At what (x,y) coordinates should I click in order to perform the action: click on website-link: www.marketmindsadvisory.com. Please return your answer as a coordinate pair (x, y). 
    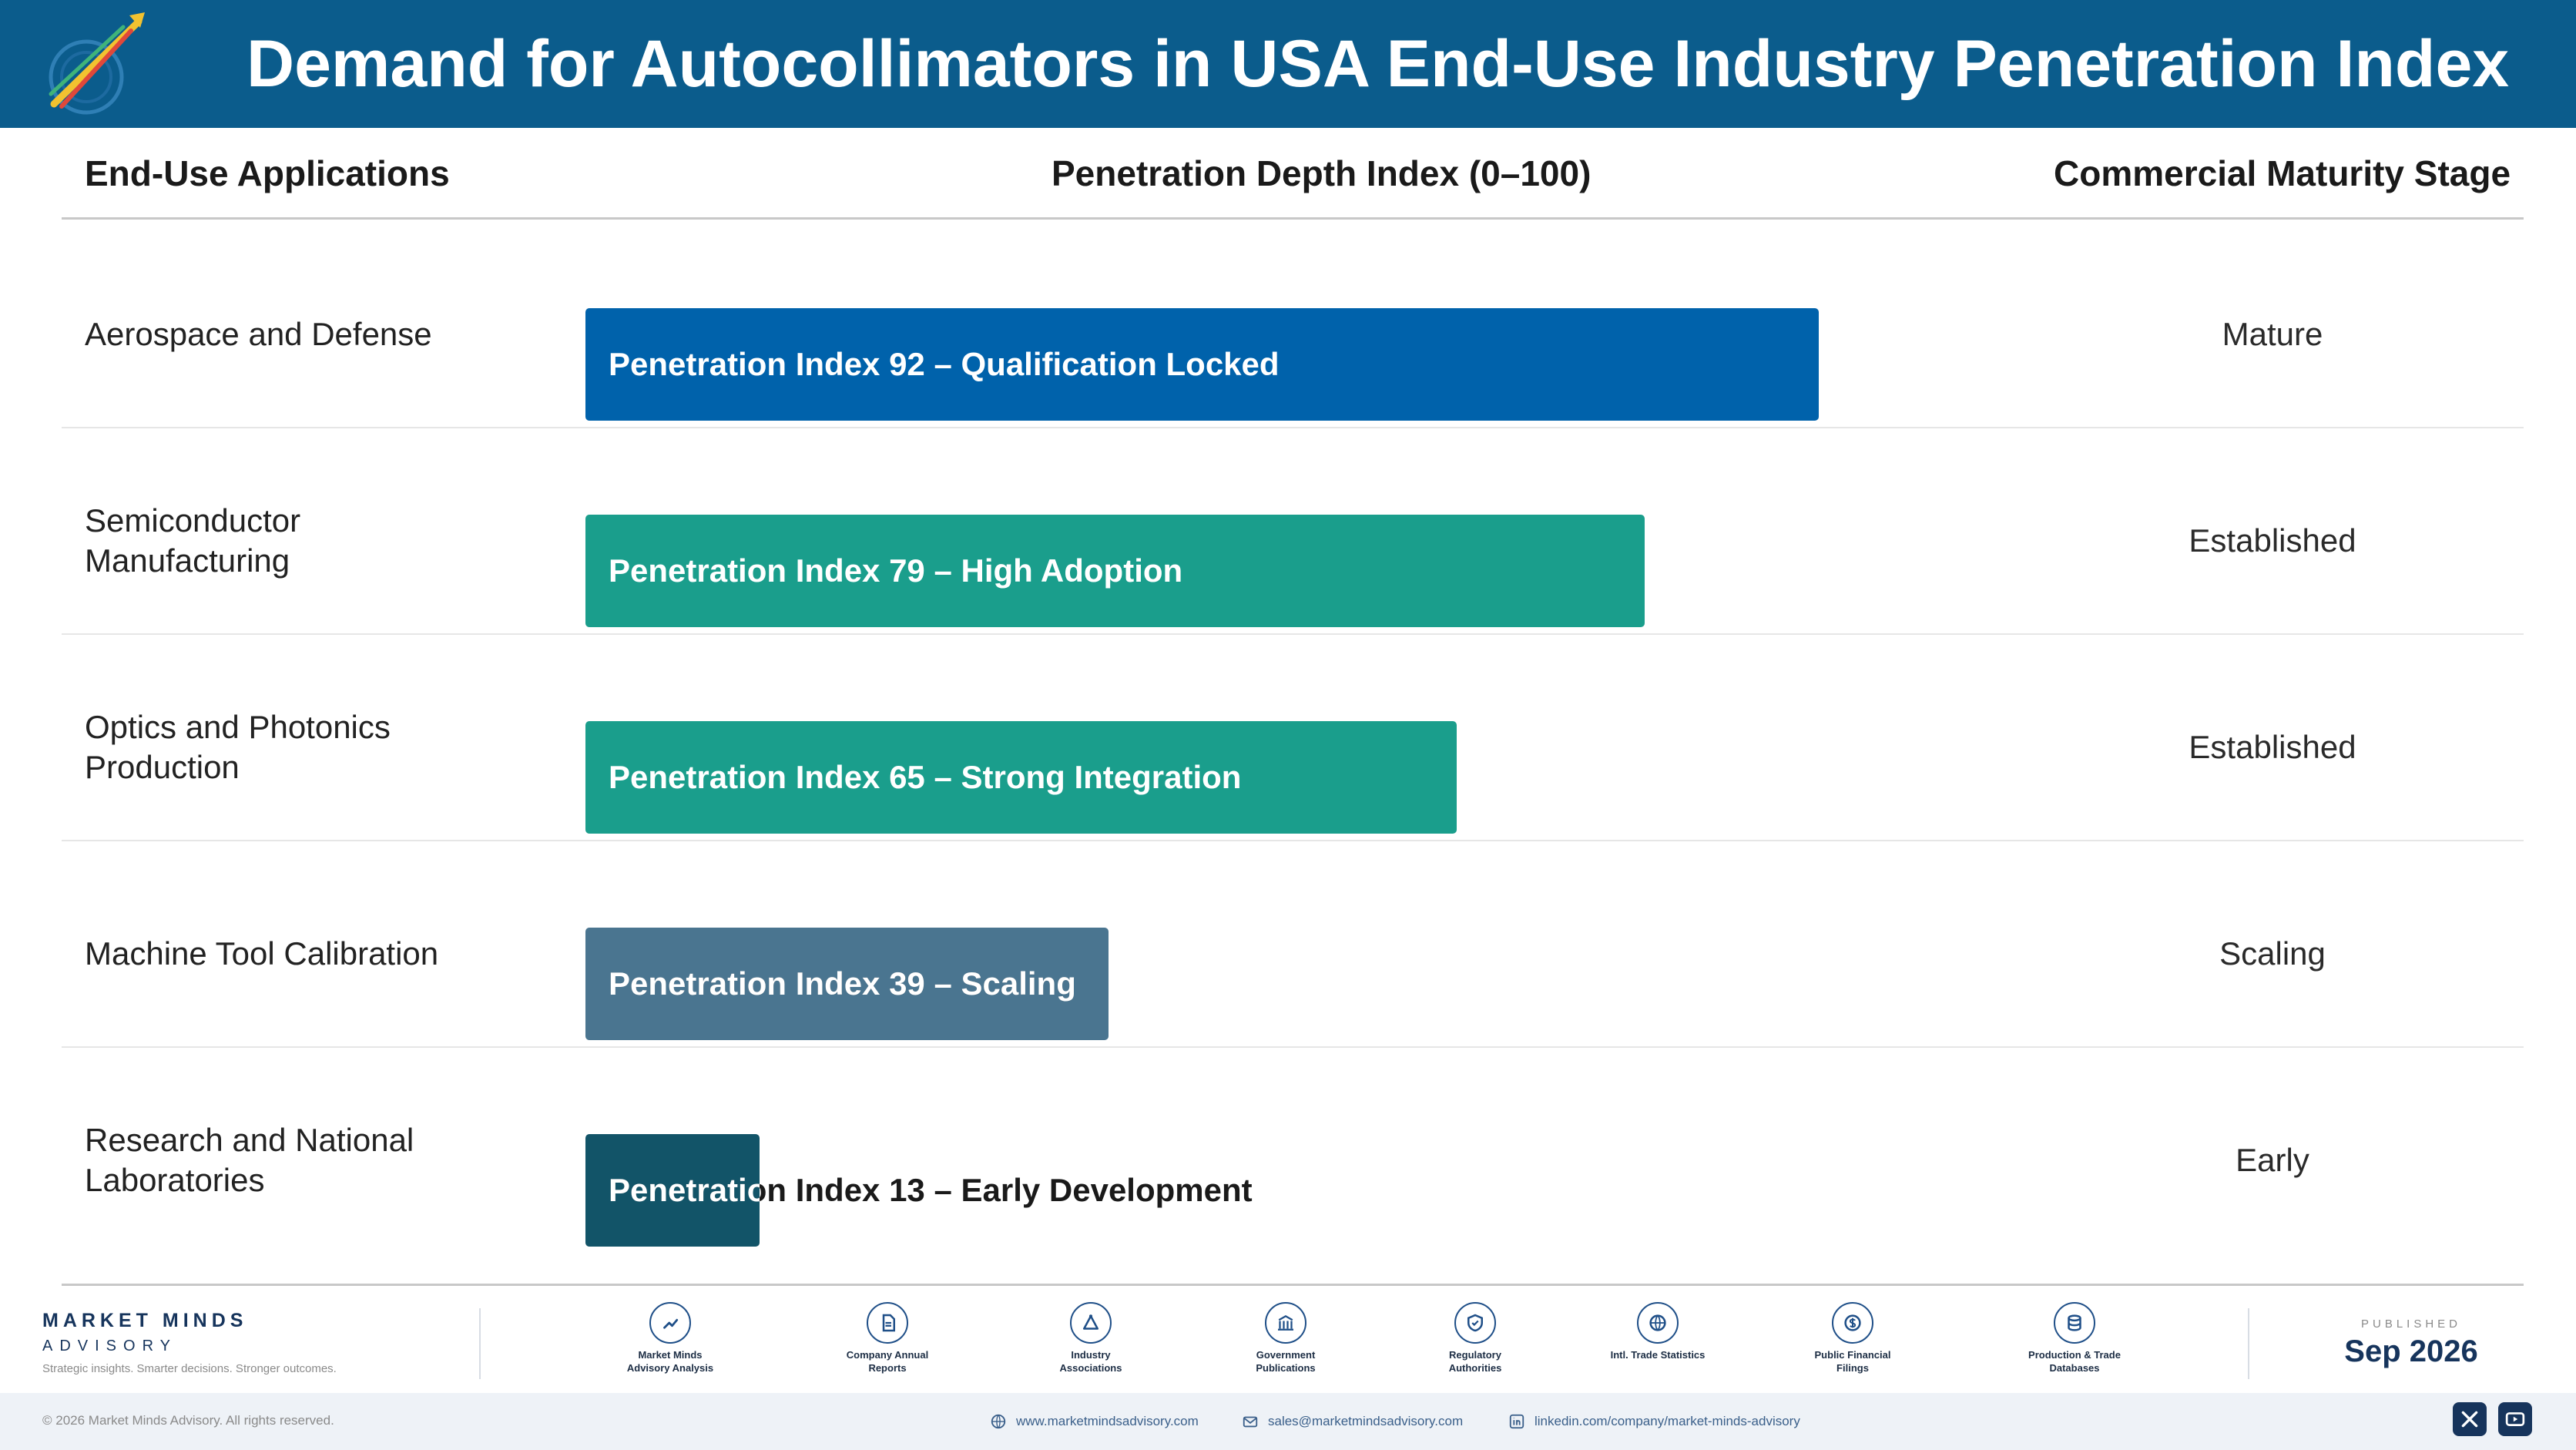
    Looking at the image, I should click on (1094, 1421).